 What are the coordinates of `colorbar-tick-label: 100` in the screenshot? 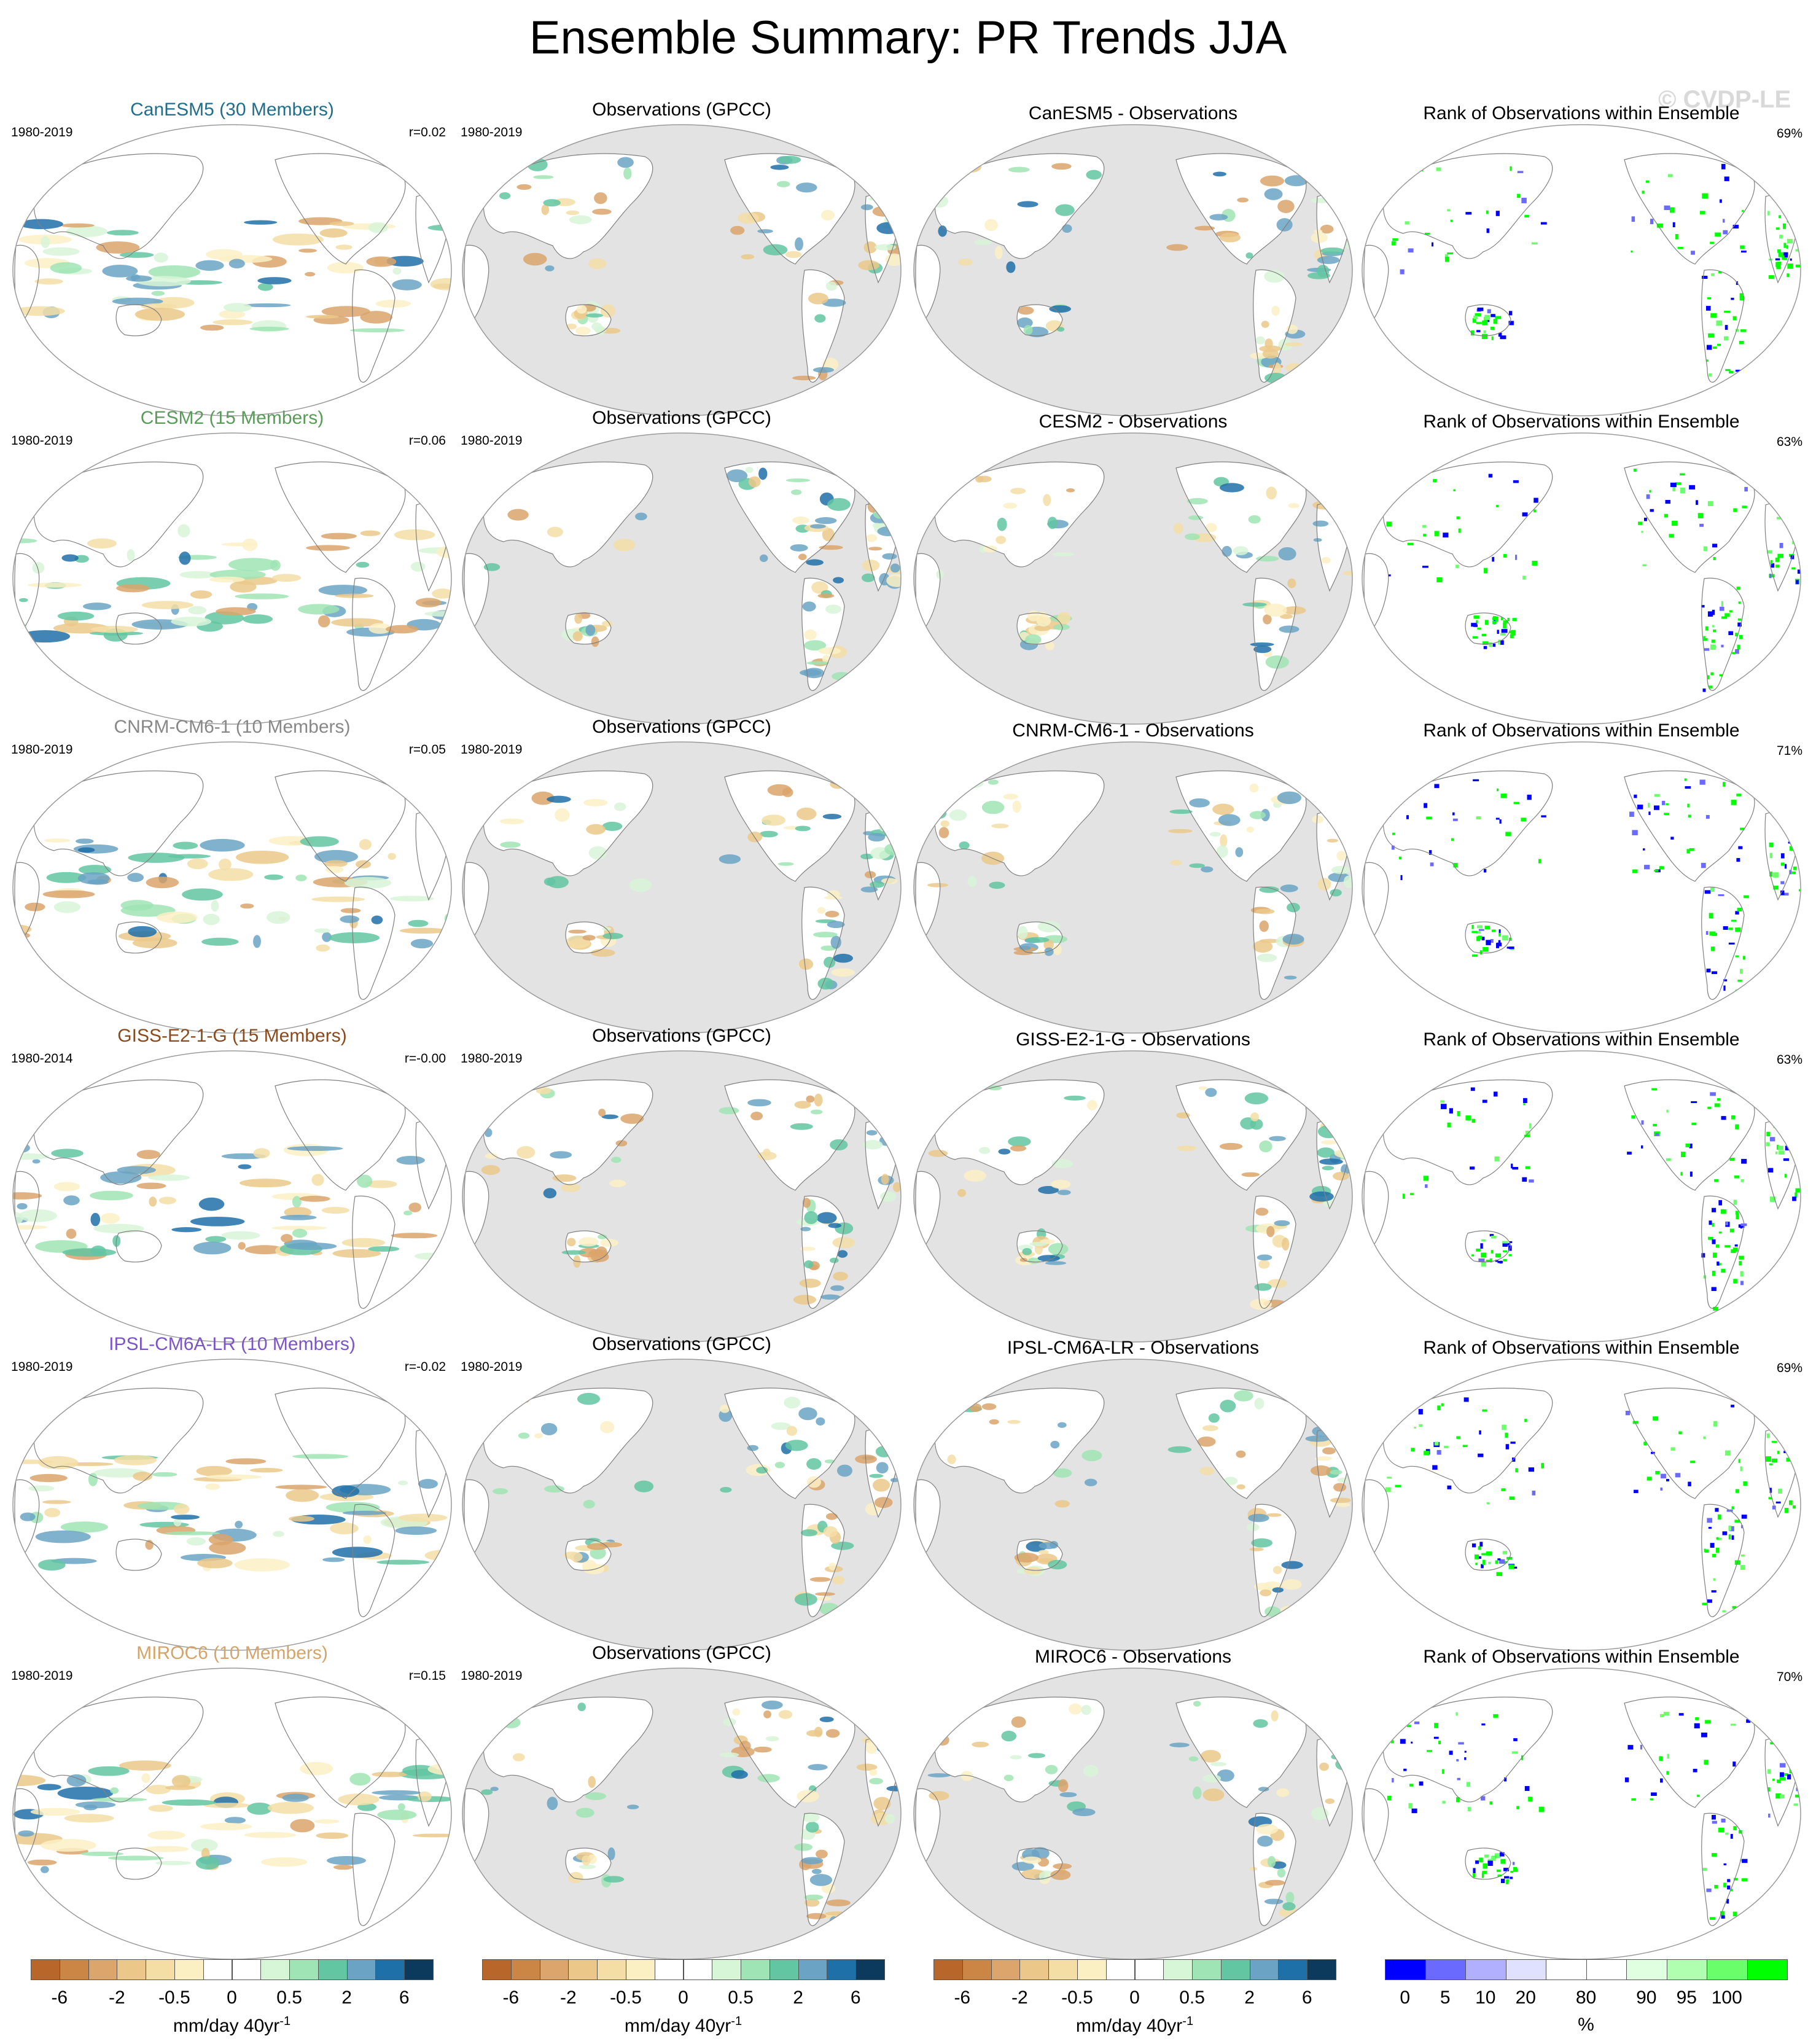 It's located at (1726, 1997).